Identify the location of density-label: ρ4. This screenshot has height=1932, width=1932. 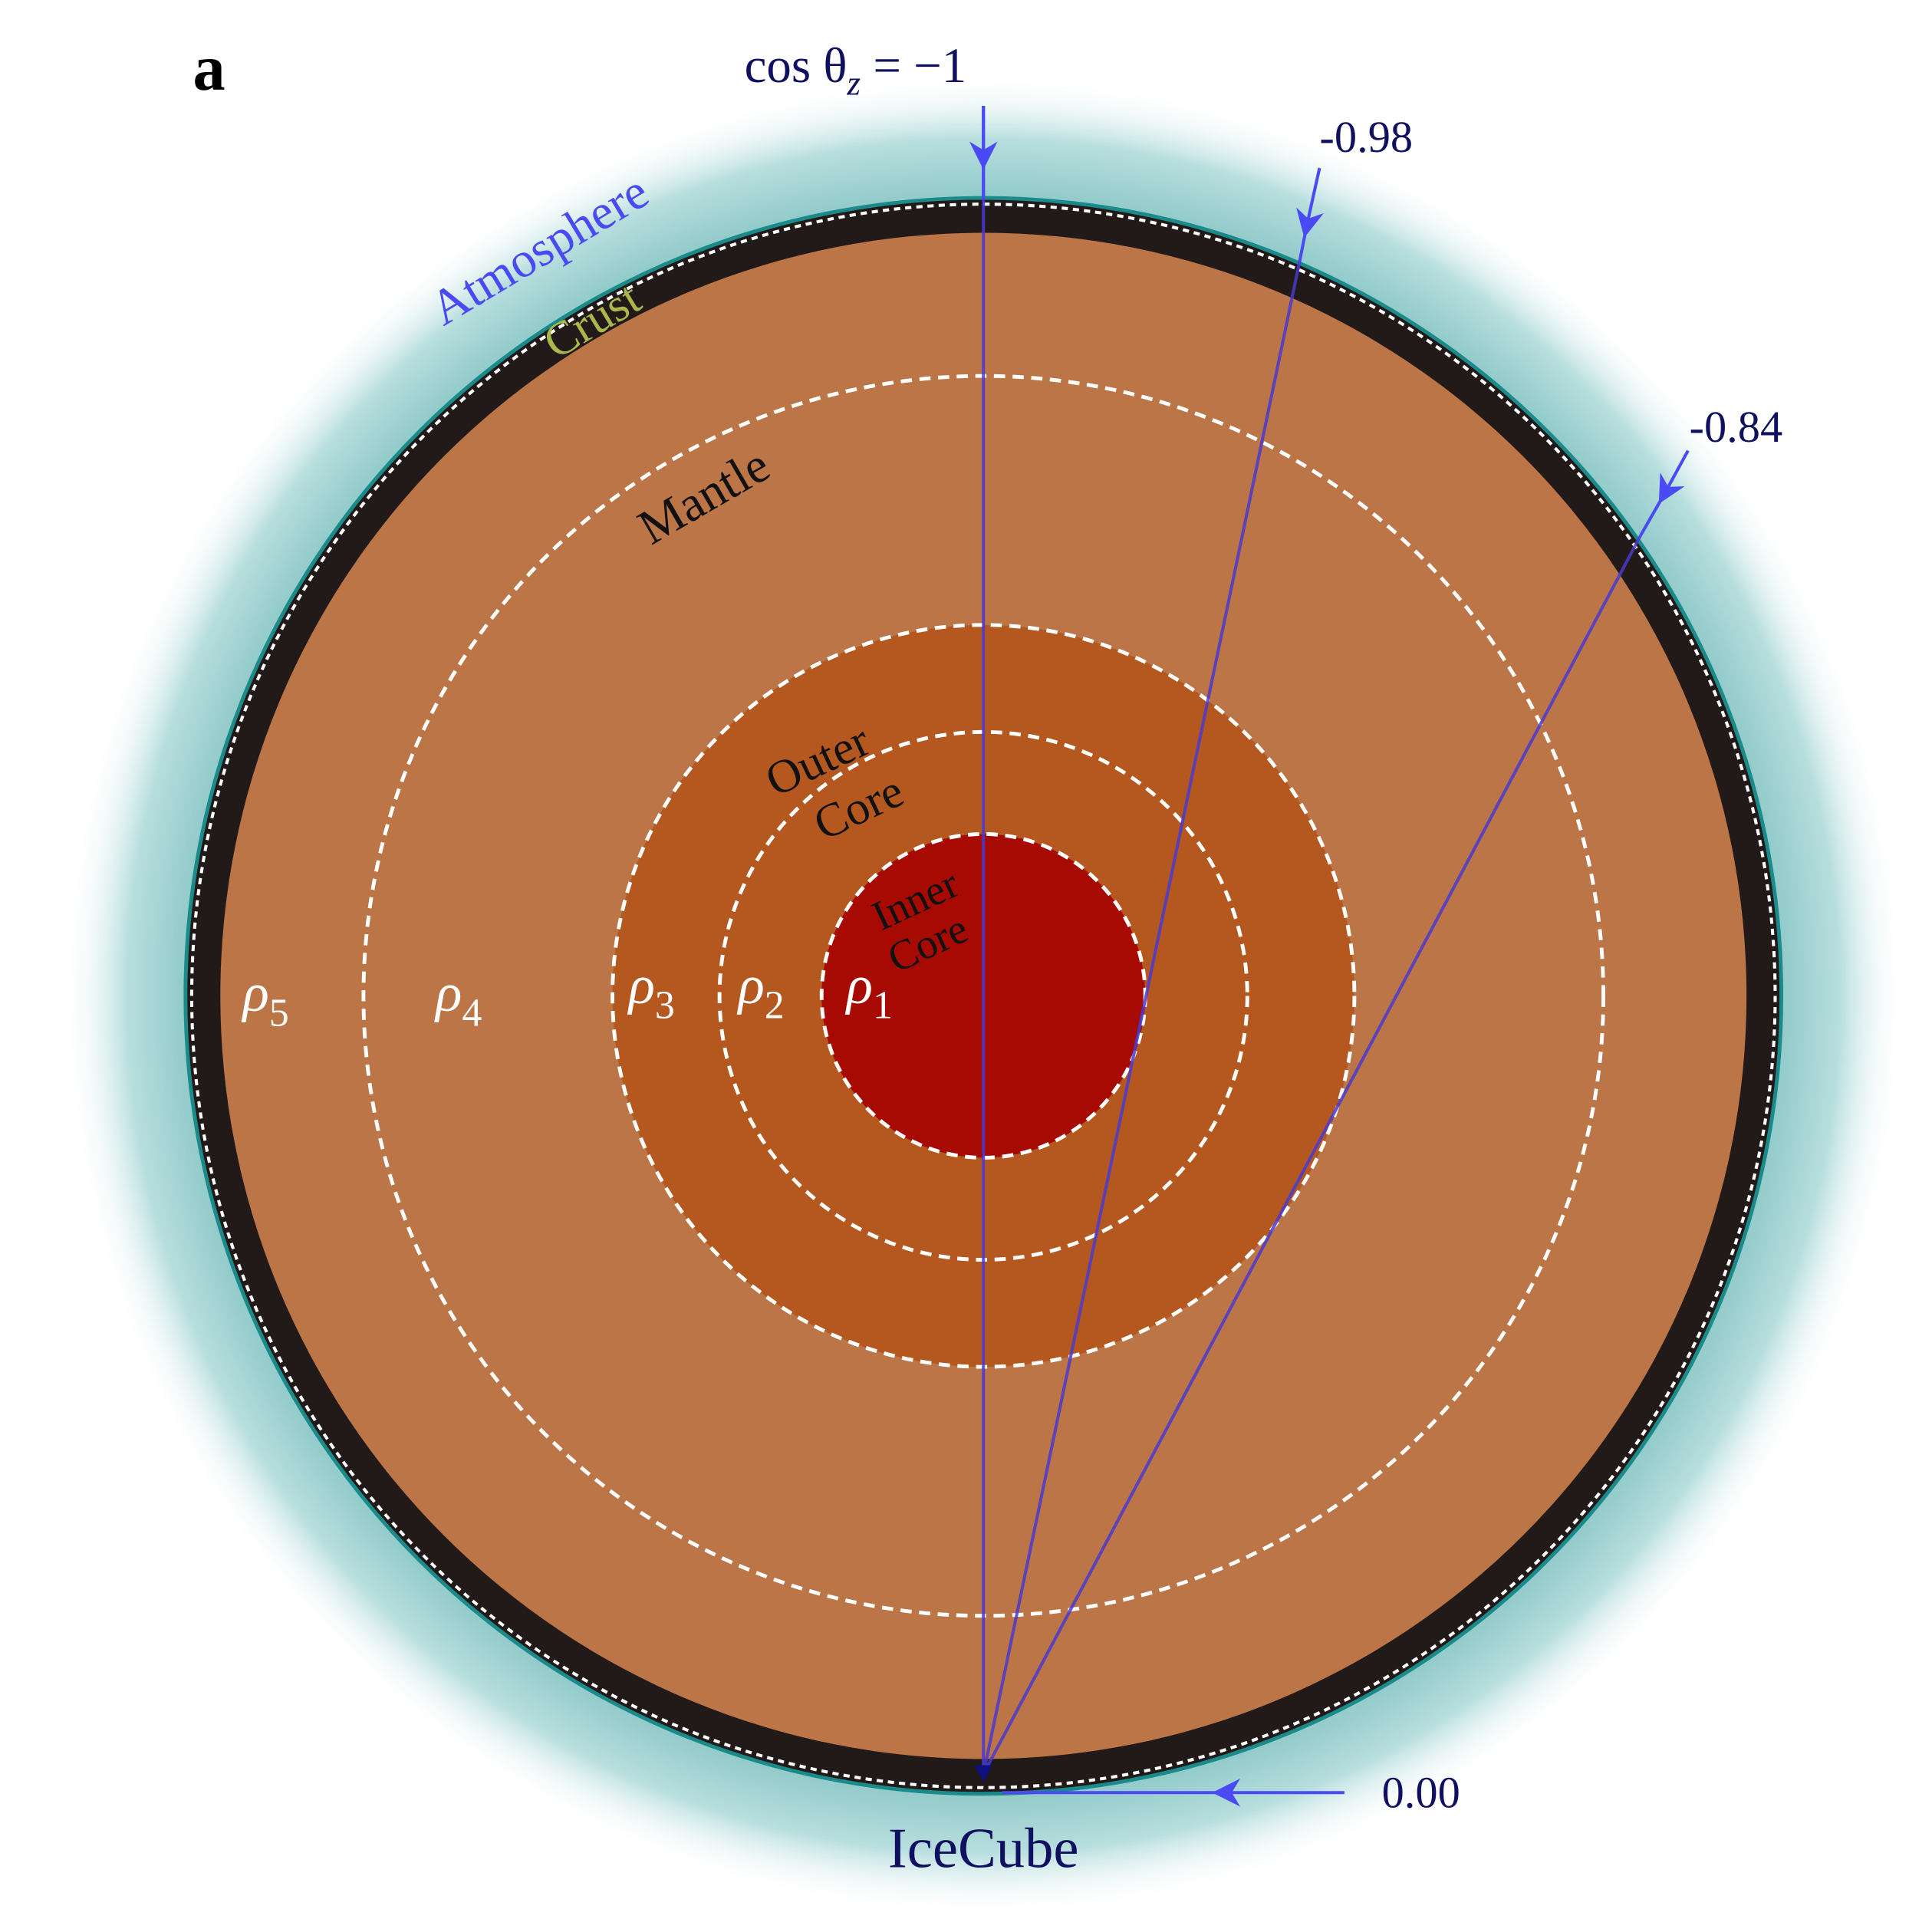
(458, 999).